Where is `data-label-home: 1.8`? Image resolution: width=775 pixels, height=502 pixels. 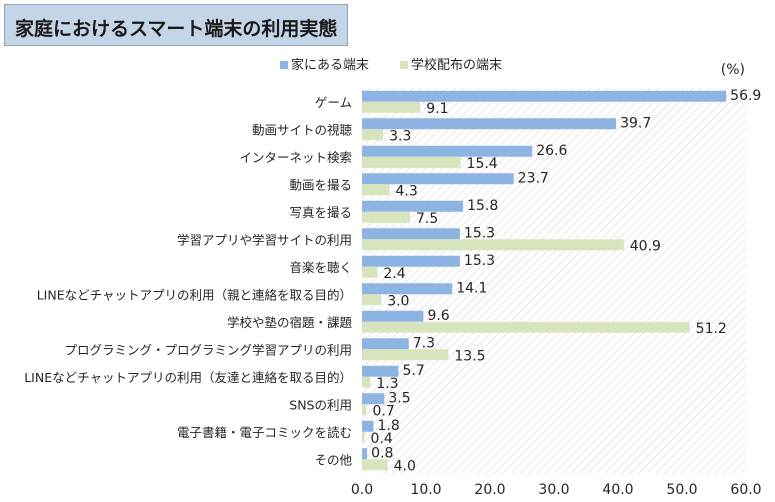
data-label-home: 1.8 is located at coordinates (389, 426).